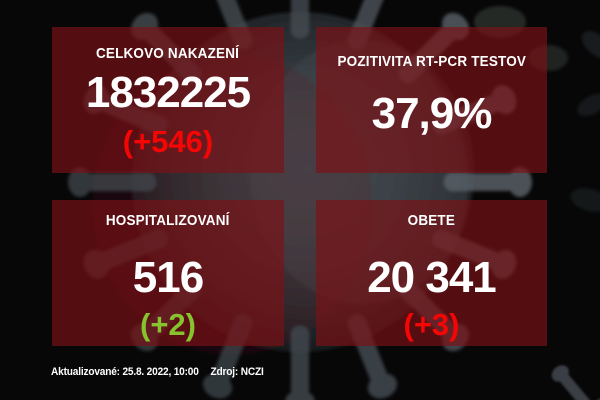 This screenshot has height=400, width=600. Describe the element at coordinates (168, 220) in the screenshot. I see `stat-label-hospitalized: HOSPITALIZOVANÍ` at that location.